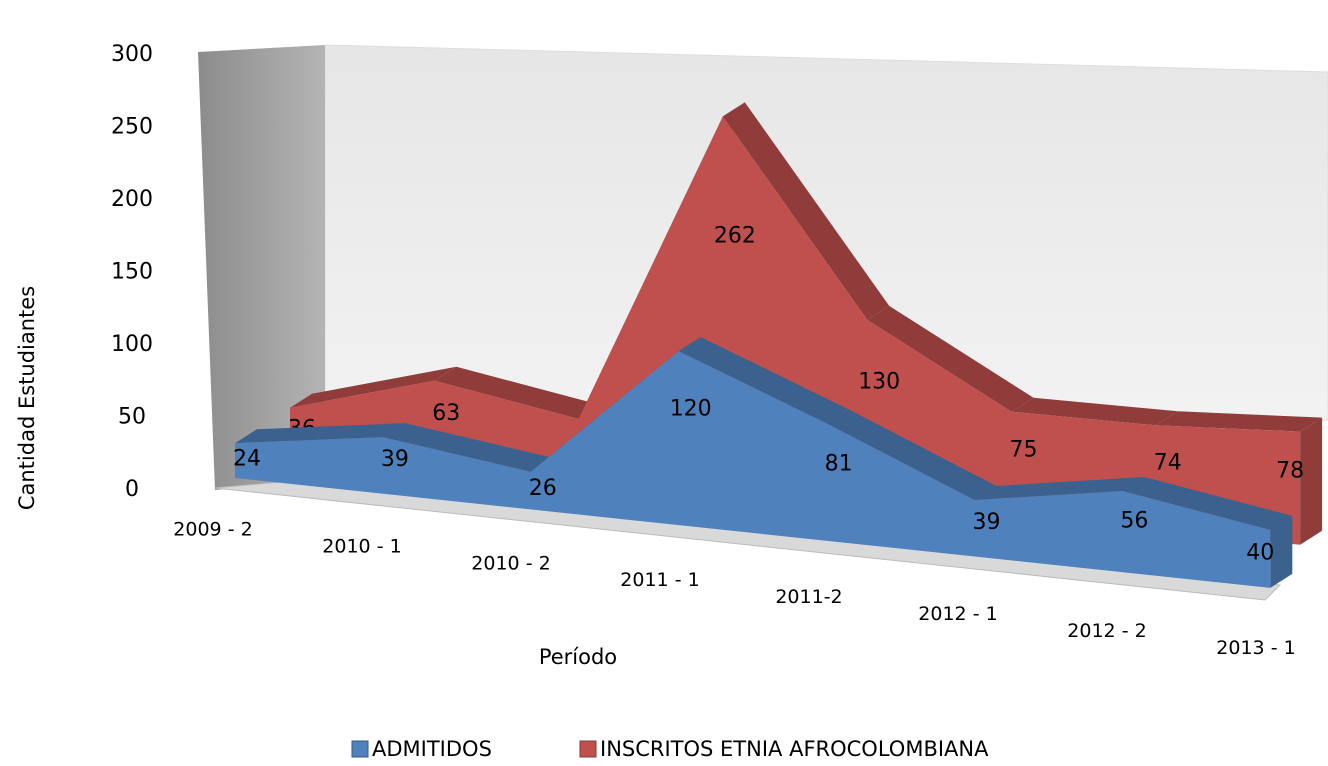  Describe the element at coordinates (510, 563) in the screenshot. I see `x-tick-label: 2010 - 2` at that location.